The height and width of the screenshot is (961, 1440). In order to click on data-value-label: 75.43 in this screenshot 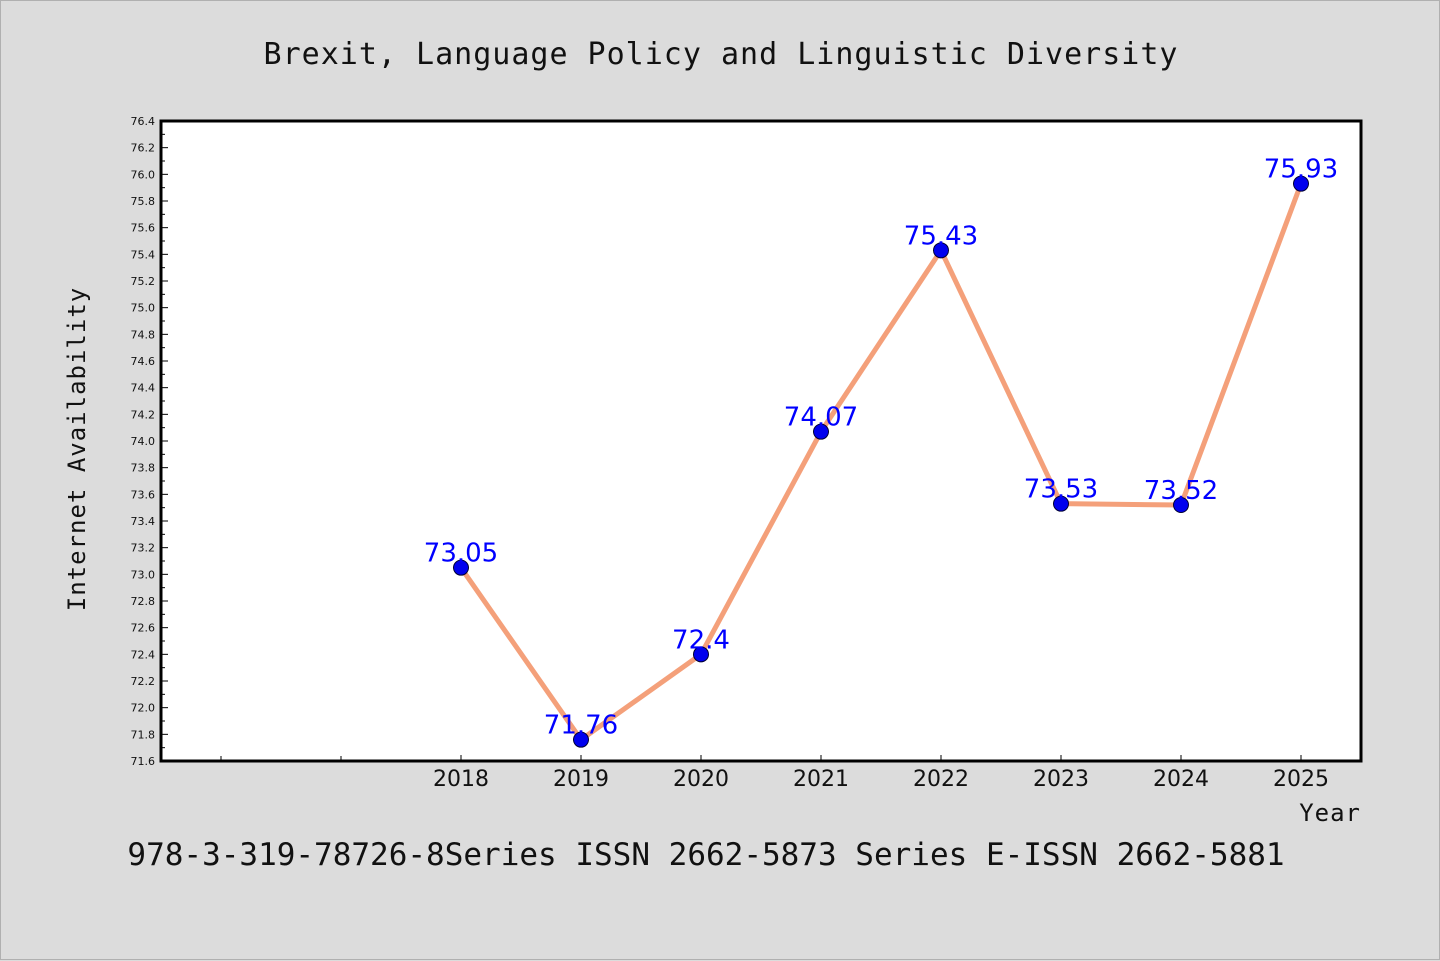, I will do `click(941, 236)`.